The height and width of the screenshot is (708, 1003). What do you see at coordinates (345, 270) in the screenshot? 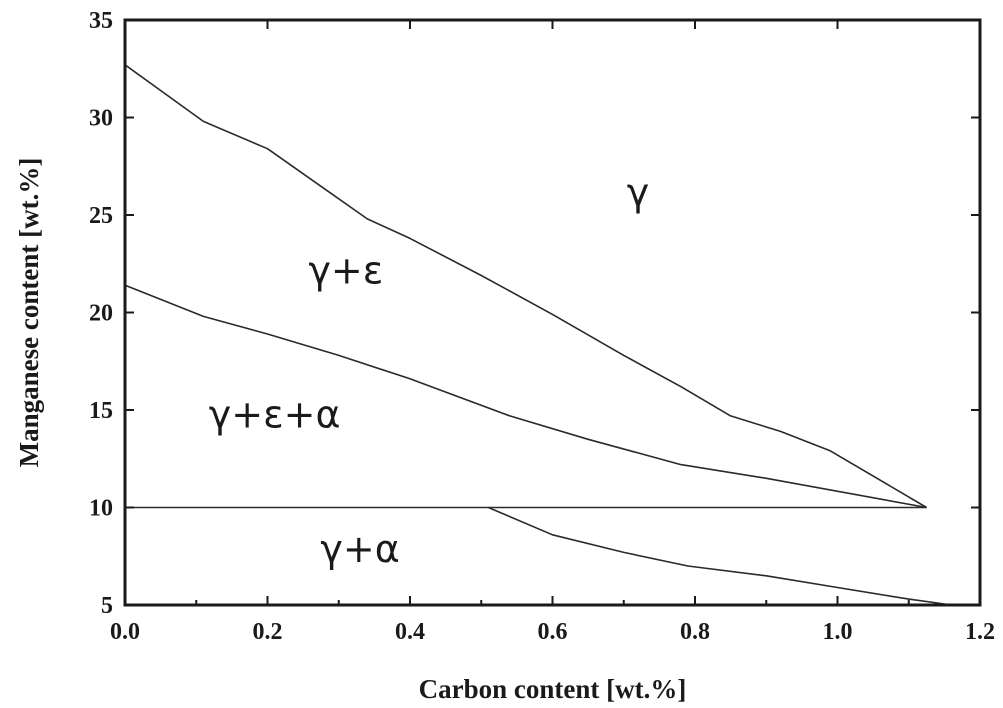
I see `region-label-2: γ+ε` at bounding box center [345, 270].